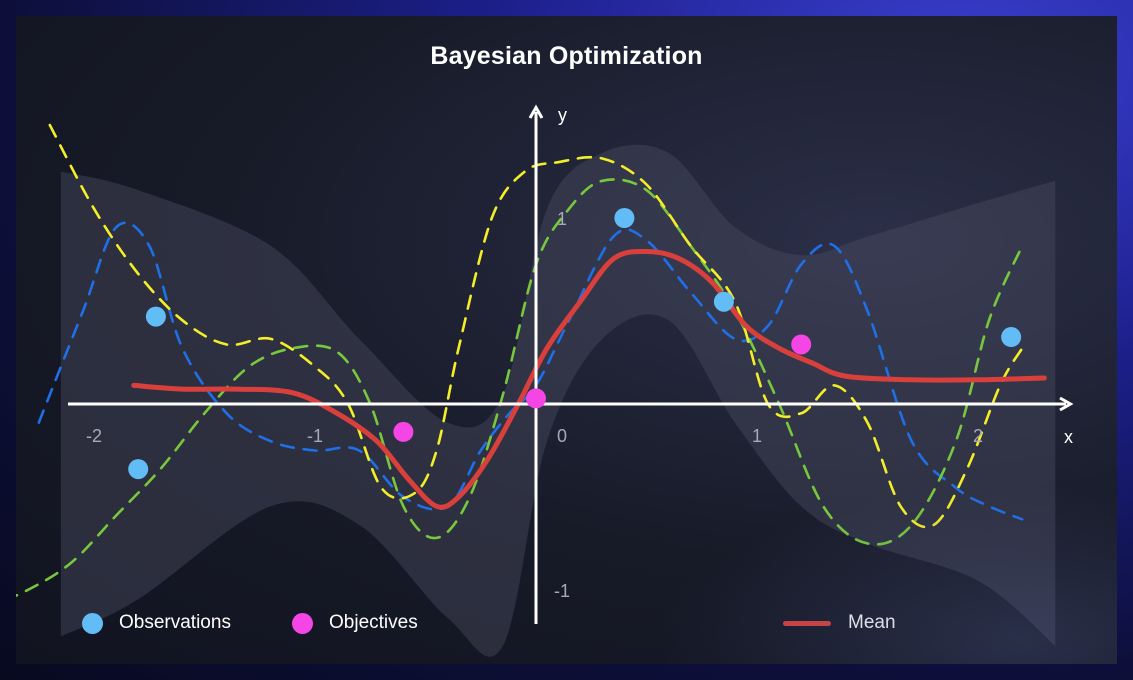  What do you see at coordinates (373, 622) in the screenshot?
I see `legend-label-objectives: Objectives` at bounding box center [373, 622].